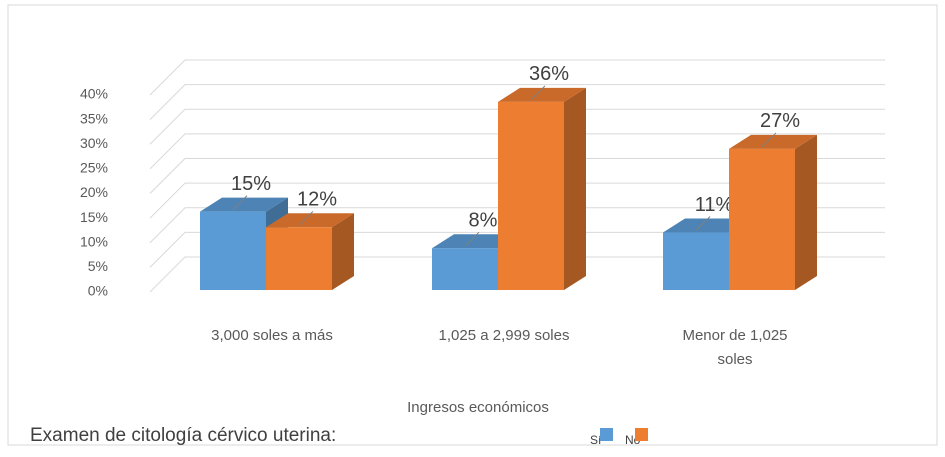 This screenshot has height=457, width=945. What do you see at coordinates (94, 192) in the screenshot?
I see `y-tick-label: 20%` at bounding box center [94, 192].